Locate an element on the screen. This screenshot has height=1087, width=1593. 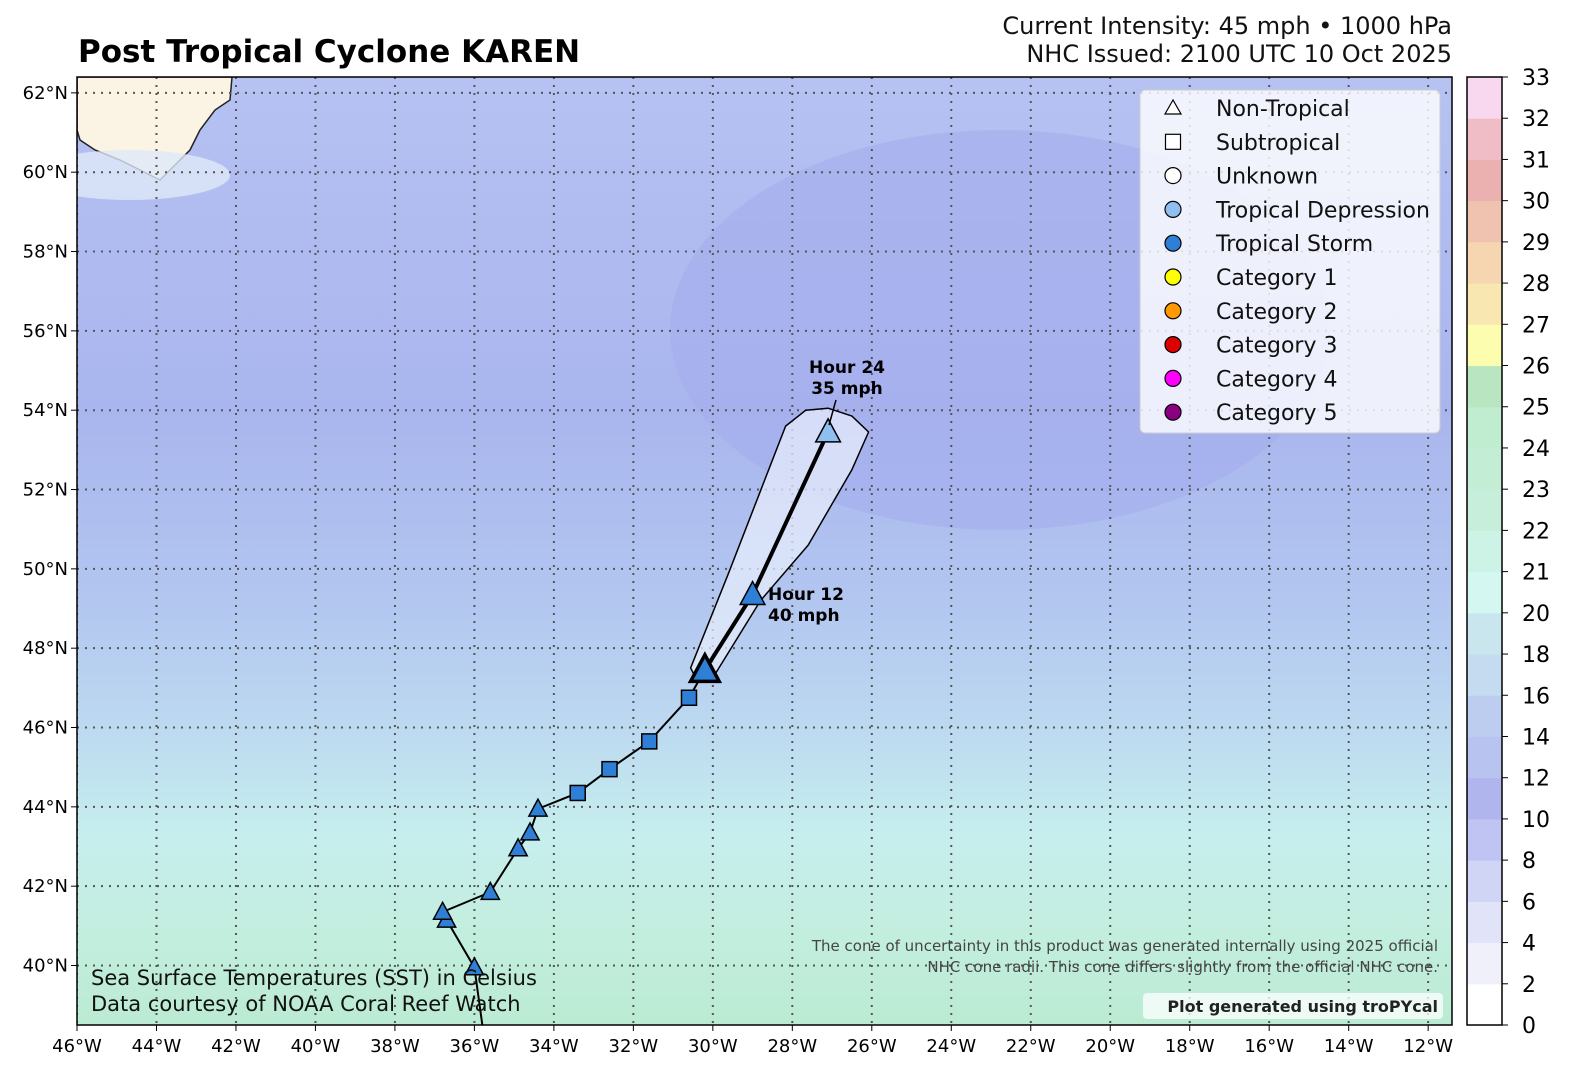
current-intensity: Current Intensity: 45 mph • 1000 hPa is located at coordinates (1227, 26).